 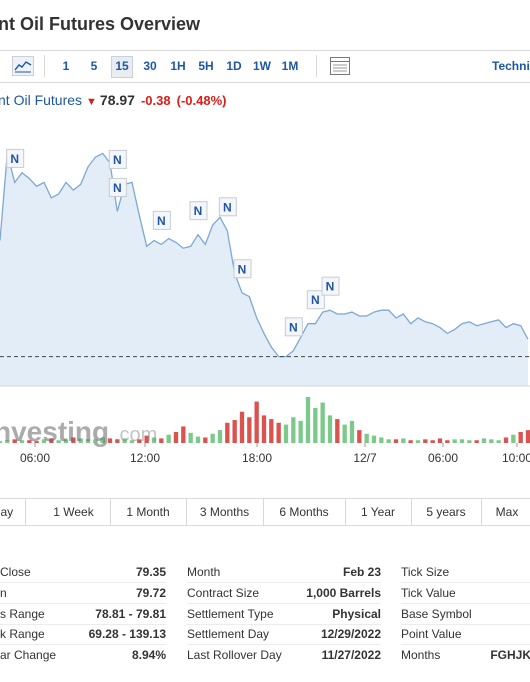 What do you see at coordinates (148, 655) in the screenshot?
I see `info-value: 8.94%` at bounding box center [148, 655].